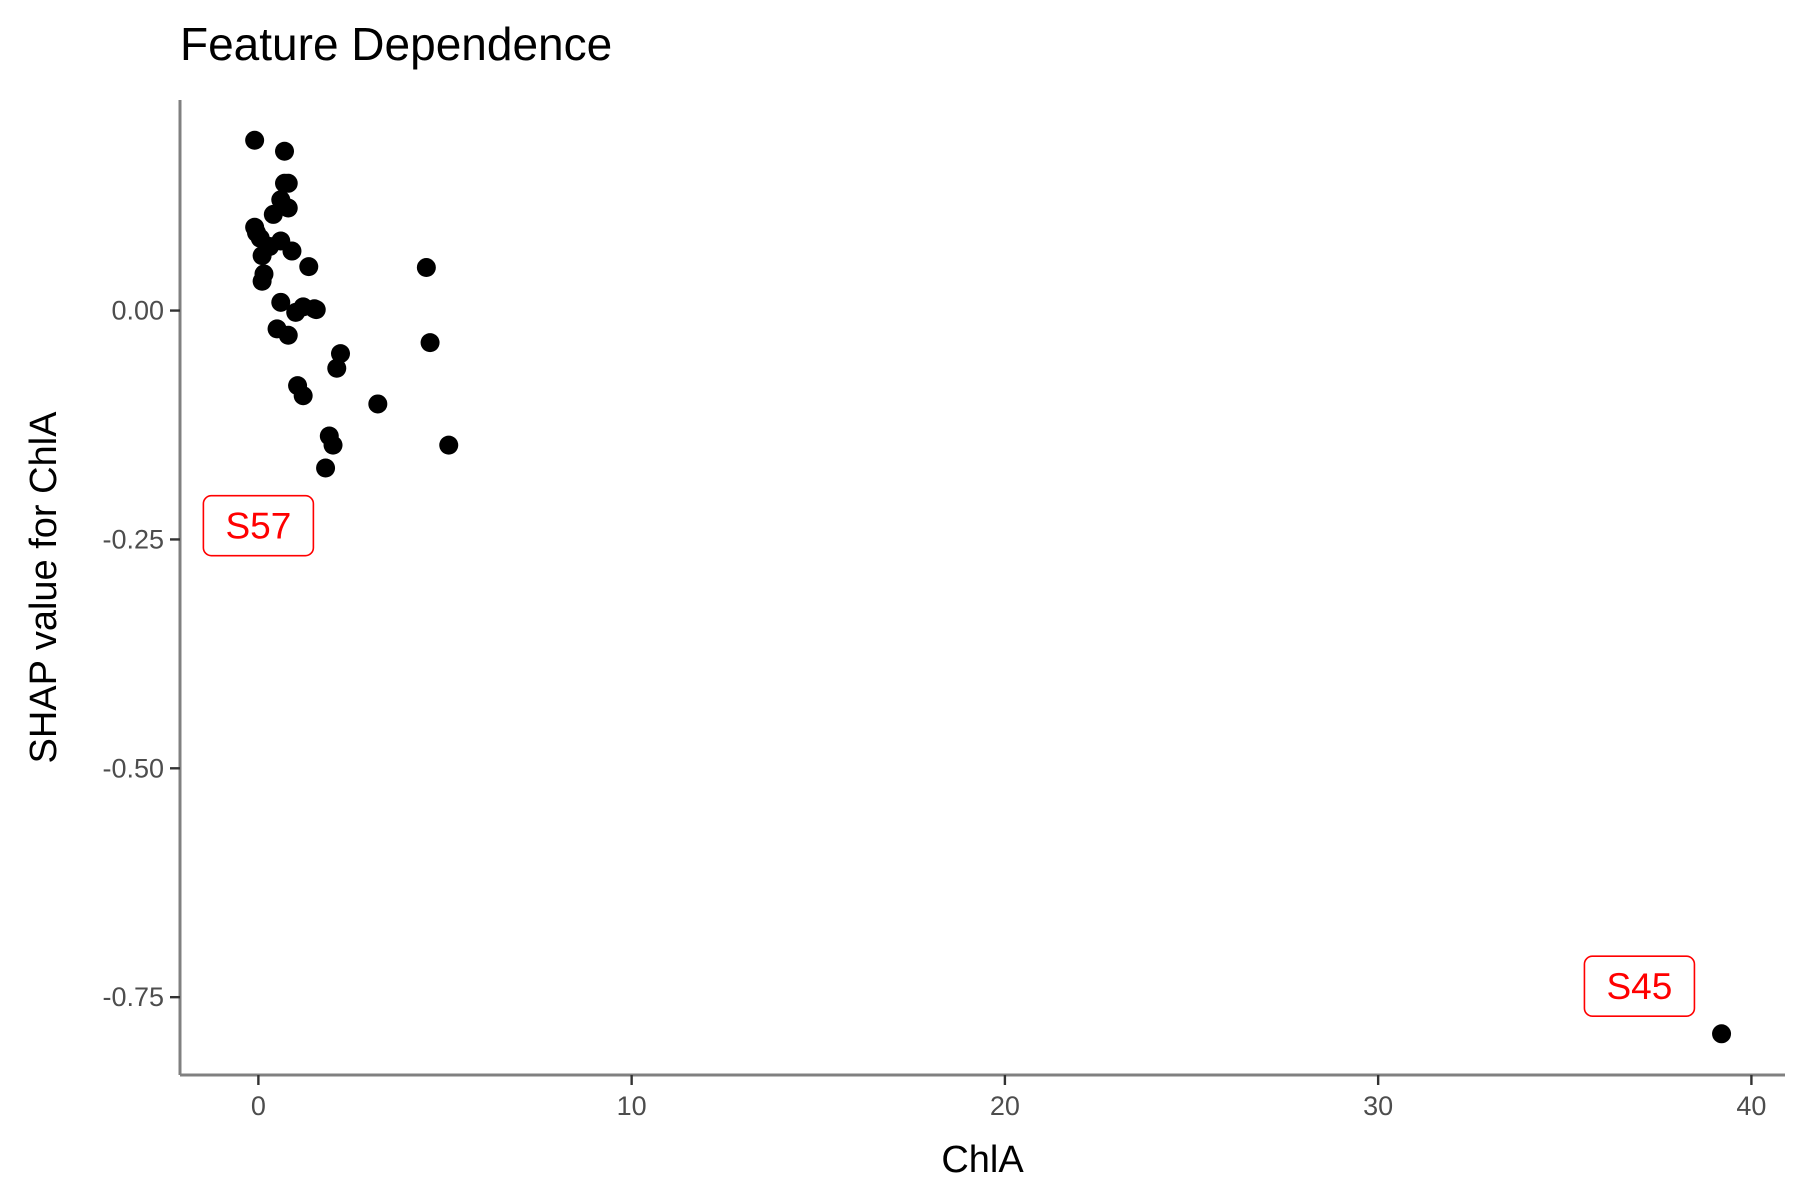  I want to click on annotation-label: S45, so click(1639, 986).